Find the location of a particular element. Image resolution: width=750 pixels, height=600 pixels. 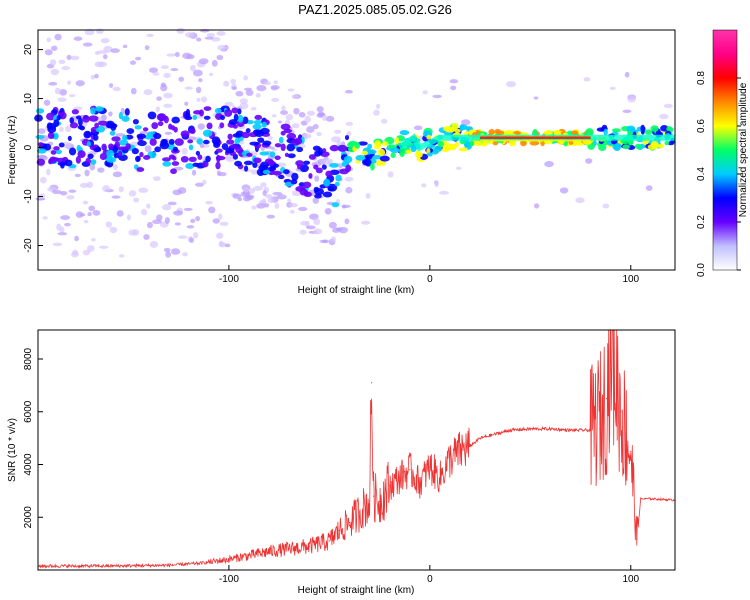

colorbar-tick-label: 0.4 is located at coordinates (701, 174).